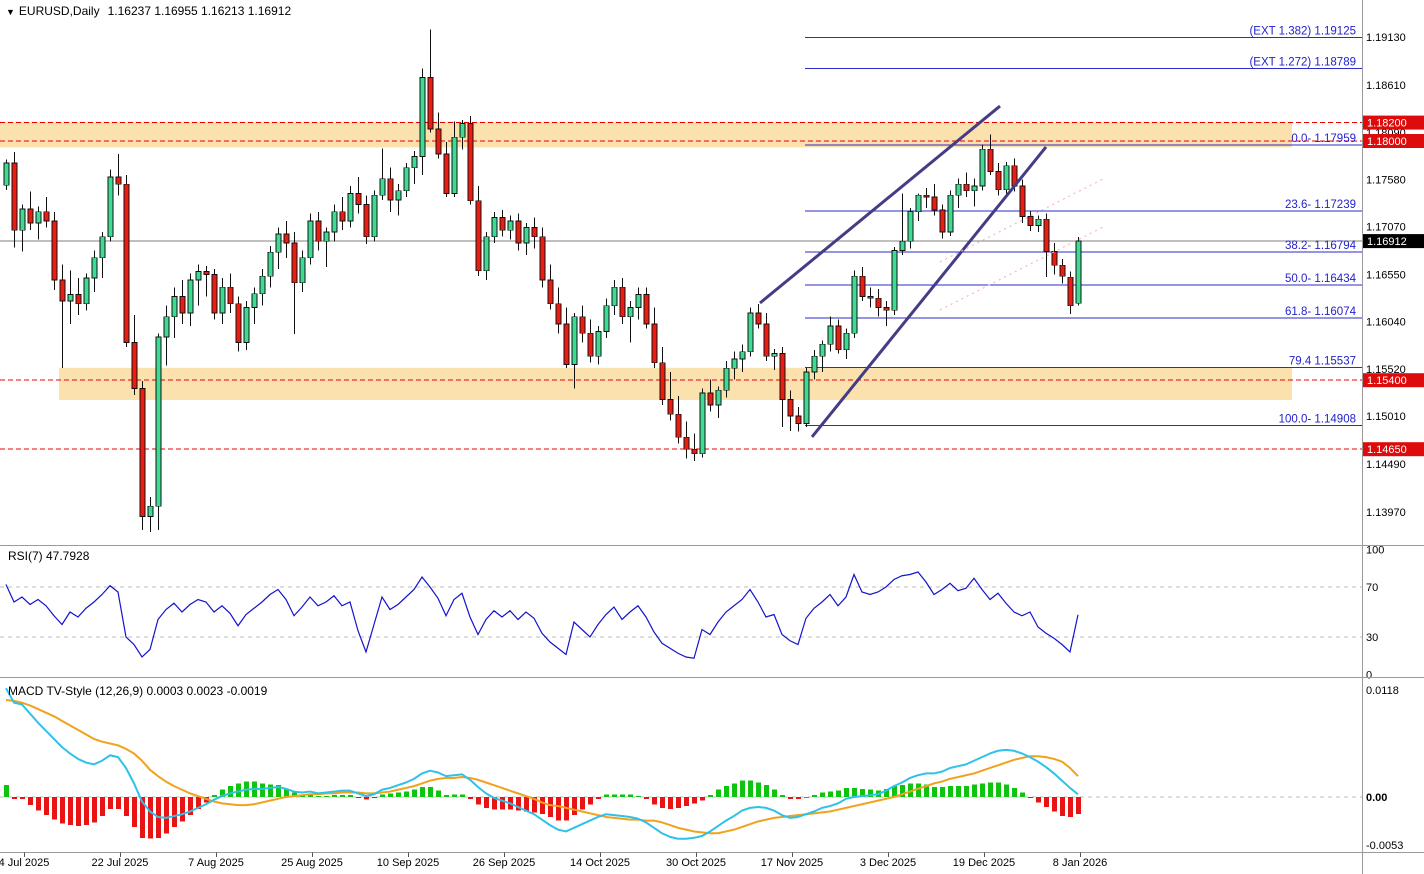 The width and height of the screenshot is (1424, 874). I want to click on fib-level-label: 50.0- 1.16434, so click(1321, 279).